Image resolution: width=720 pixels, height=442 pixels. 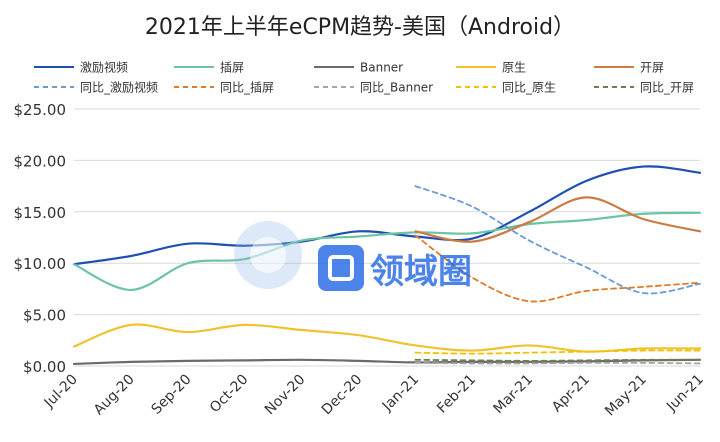 I want to click on legend-label: 同比_插屏, so click(x=247, y=88).